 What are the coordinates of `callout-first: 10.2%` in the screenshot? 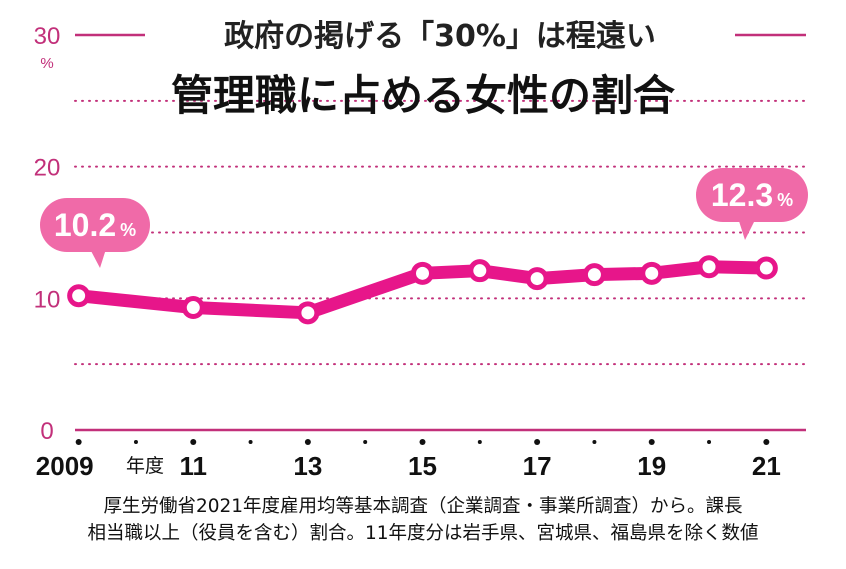 It's located at (95, 233).